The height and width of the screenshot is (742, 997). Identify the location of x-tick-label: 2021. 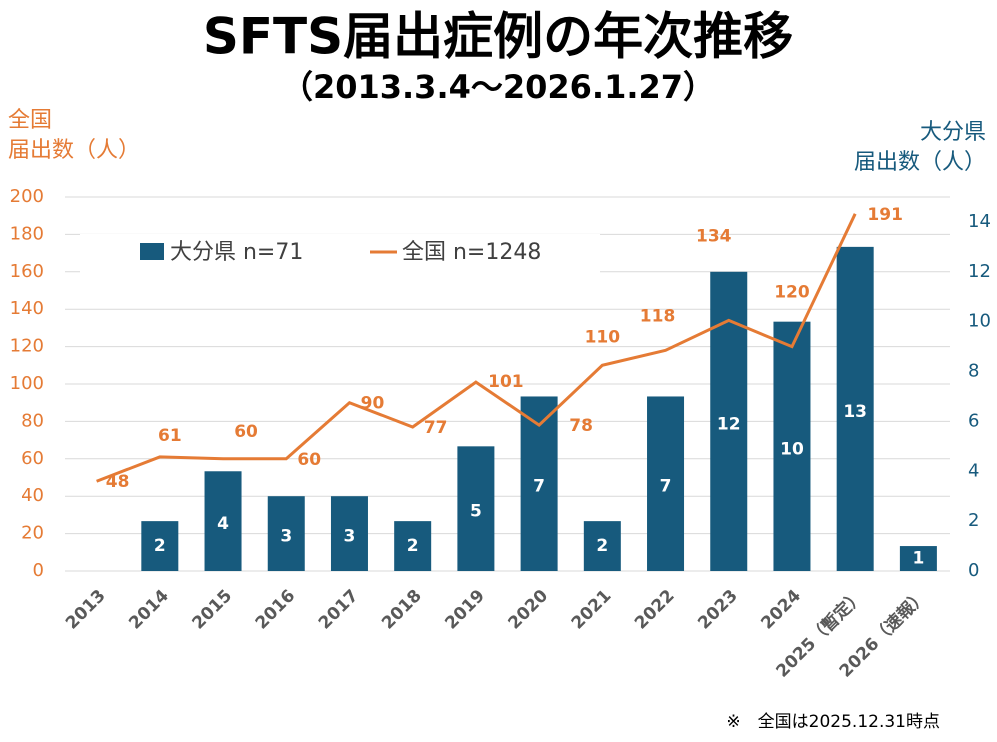
(592, 610).